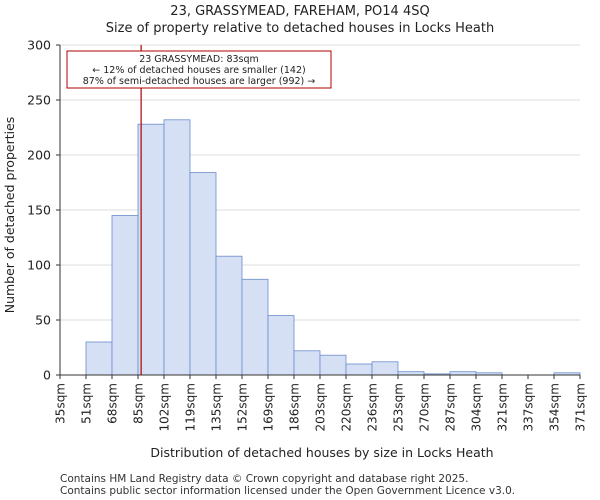 This screenshot has height=500, width=600. I want to click on x-tick-label: 85sqm, so click(139, 403).